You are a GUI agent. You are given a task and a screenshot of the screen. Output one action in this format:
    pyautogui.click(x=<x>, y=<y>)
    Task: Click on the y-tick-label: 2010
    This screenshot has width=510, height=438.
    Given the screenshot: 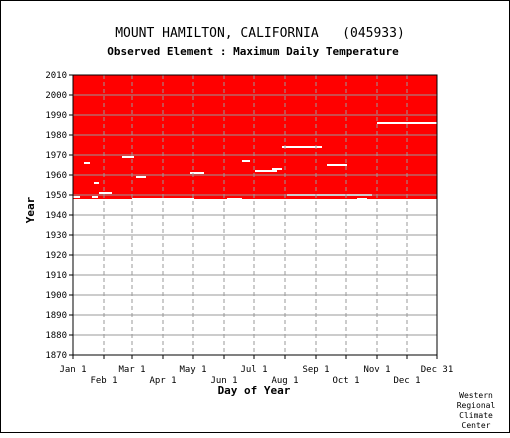 What is the action you would take?
    pyautogui.click(x=56, y=76)
    